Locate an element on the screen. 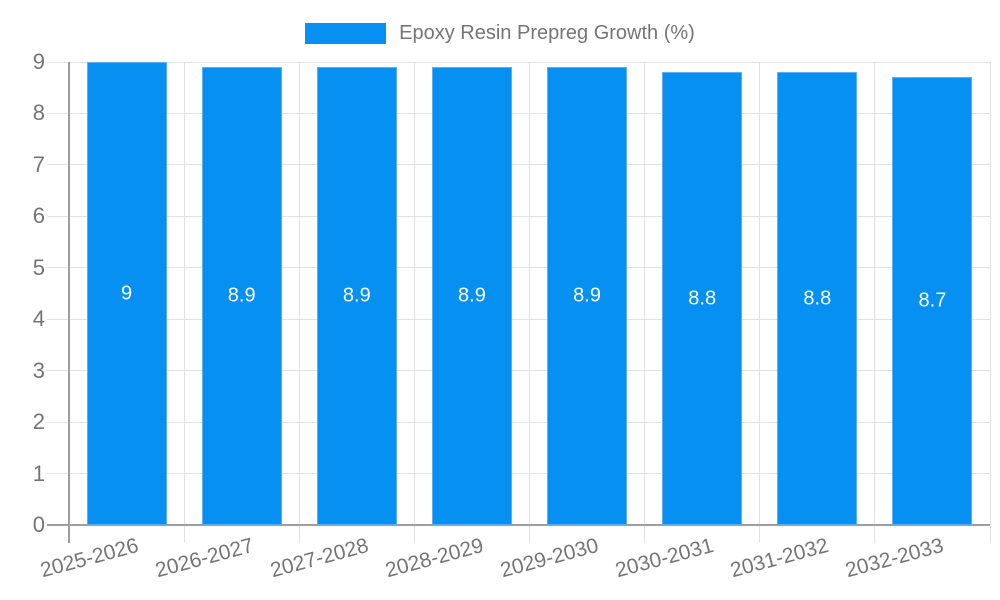 The width and height of the screenshot is (1000, 600). bar: 9 is located at coordinates (126, 293).